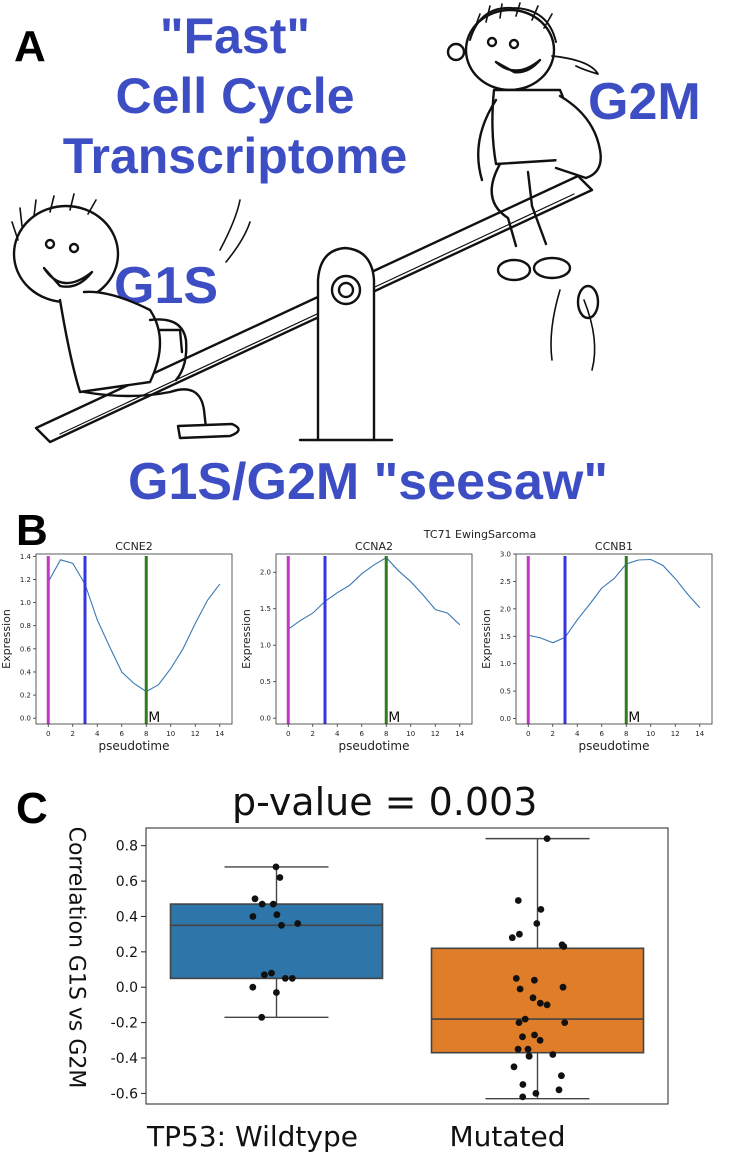 The height and width of the screenshot is (1174, 736). I want to click on title-line-fast: "Fast", so click(235, 36).